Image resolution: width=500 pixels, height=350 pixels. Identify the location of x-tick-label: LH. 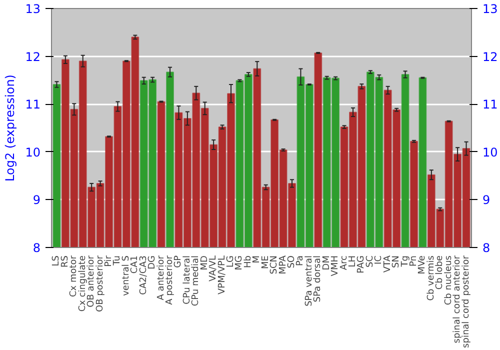
(353, 261).